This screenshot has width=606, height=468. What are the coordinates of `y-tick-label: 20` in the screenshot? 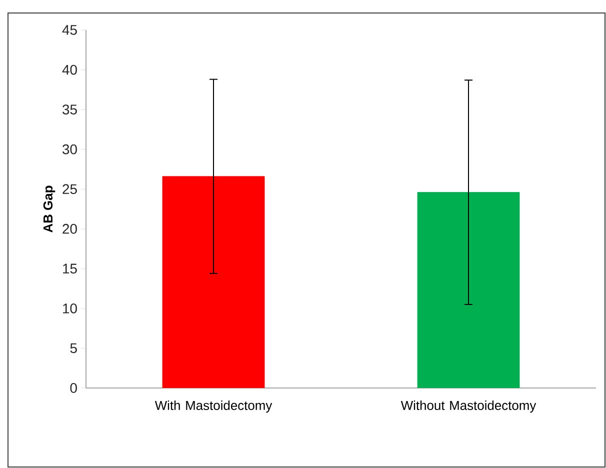 It's located at (69, 229).